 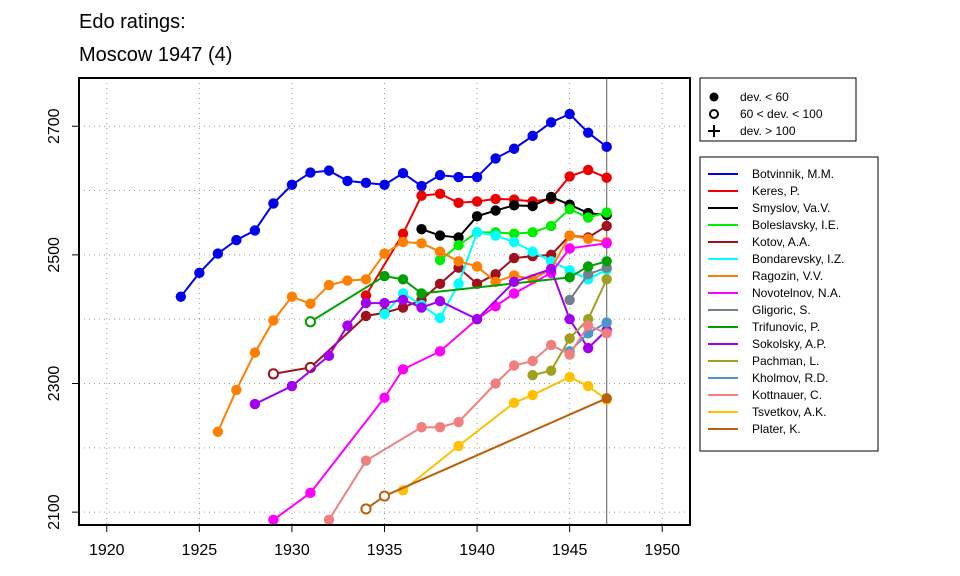 What do you see at coordinates (776, 429) in the screenshot?
I see `legend-label: Plater, K.` at bounding box center [776, 429].